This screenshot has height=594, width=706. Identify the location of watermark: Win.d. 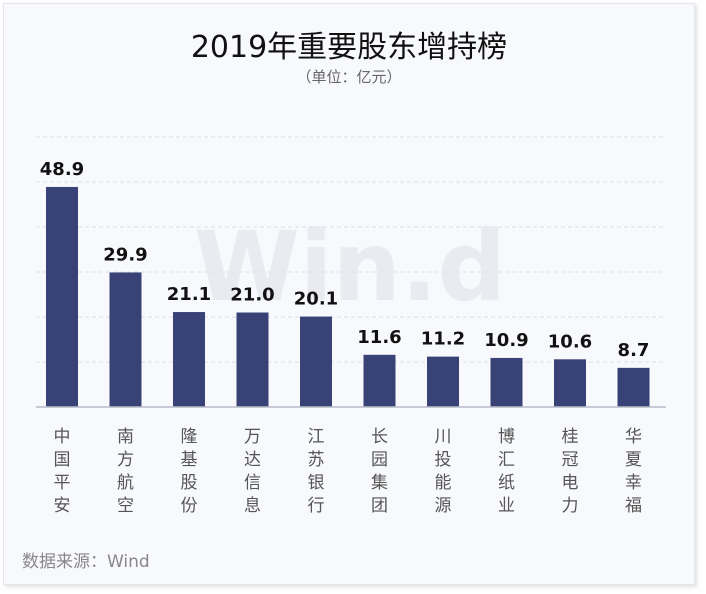
(350, 267).